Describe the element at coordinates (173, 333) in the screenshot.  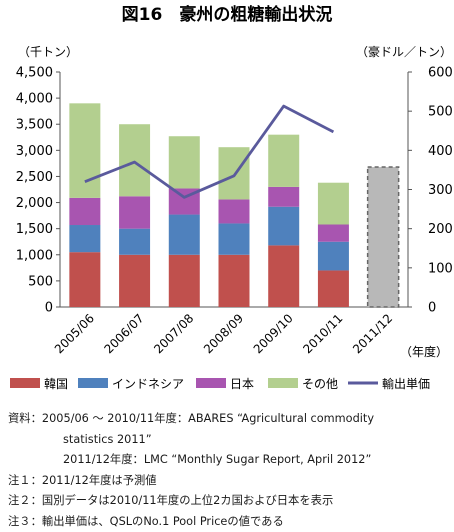
I see `x-tick-label: 2007/08` at that location.